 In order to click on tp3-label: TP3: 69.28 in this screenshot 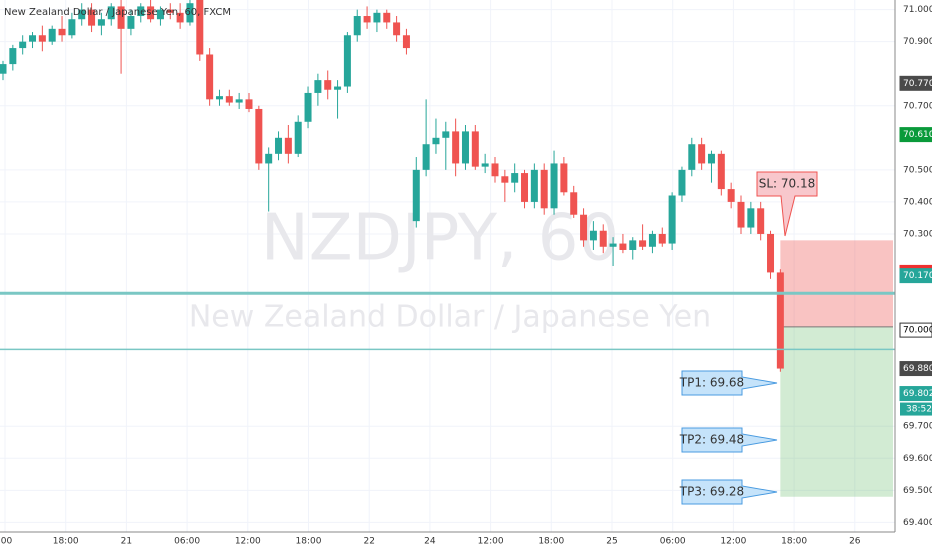, I will do `click(711, 492)`.